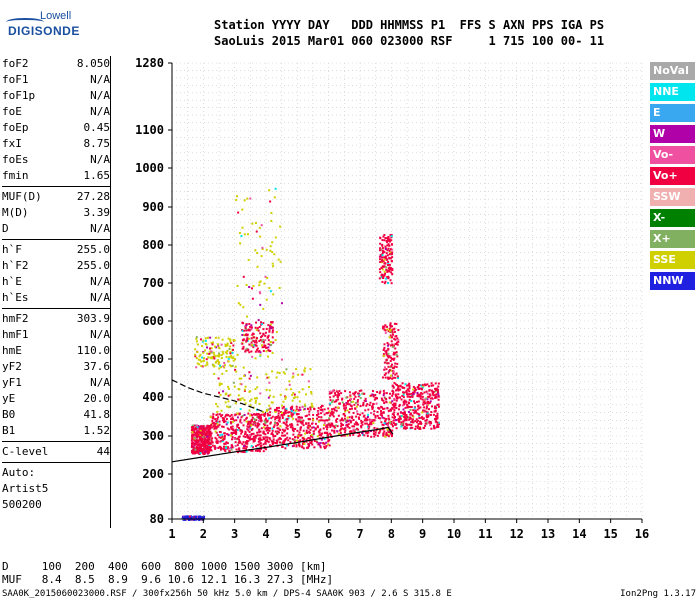 The image size is (700, 600). I want to click on param-value: 1.65, so click(97, 175).